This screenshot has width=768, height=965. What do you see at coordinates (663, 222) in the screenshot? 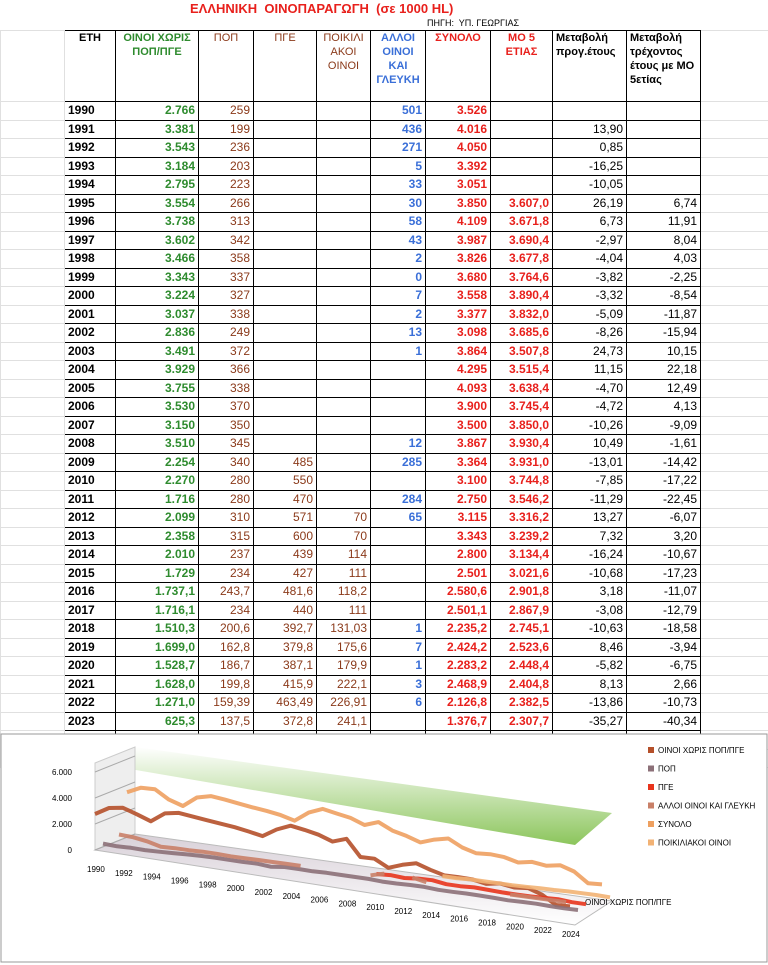
I see `cell: 11,91` at bounding box center [663, 222].